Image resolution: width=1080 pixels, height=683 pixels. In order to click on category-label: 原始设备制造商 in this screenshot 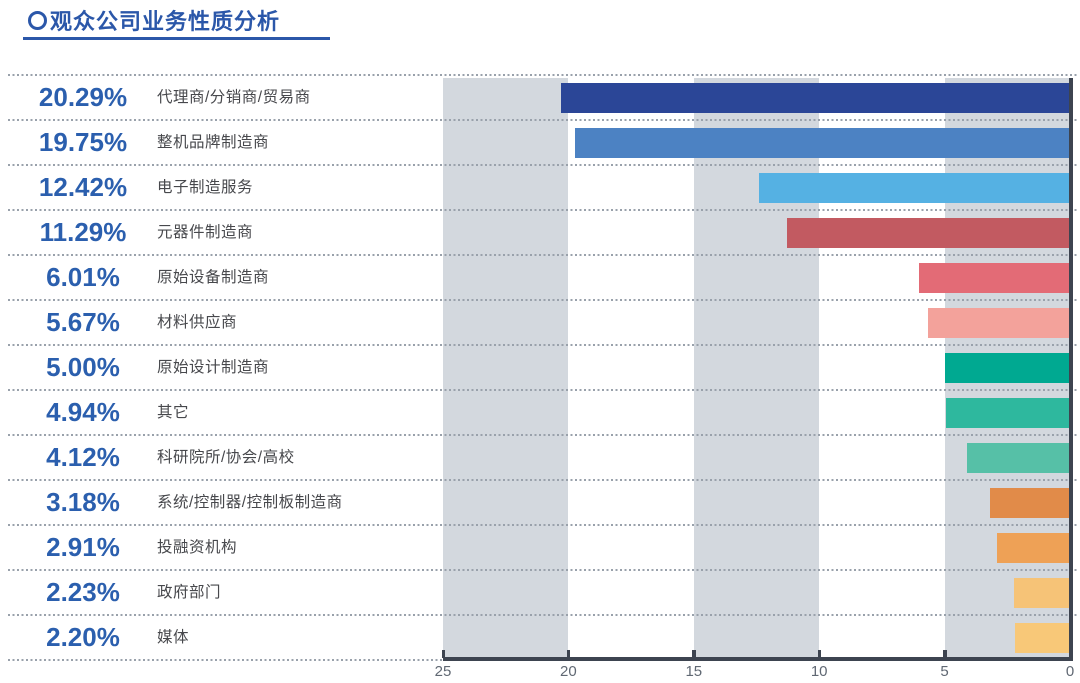, I will do `click(213, 277)`.